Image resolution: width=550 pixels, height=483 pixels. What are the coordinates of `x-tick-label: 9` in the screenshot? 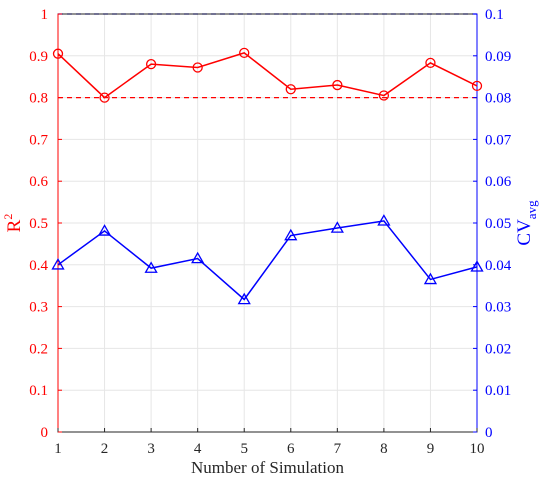 It's located at (431, 449).